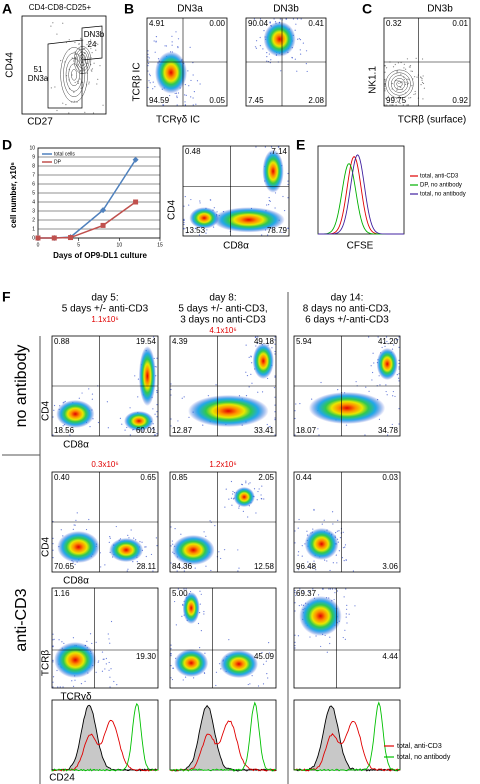 The width and height of the screenshot is (480, 784). What do you see at coordinates (347, 320) in the screenshot?
I see `label: 6 days +/-anti-CD3` at bounding box center [347, 320].